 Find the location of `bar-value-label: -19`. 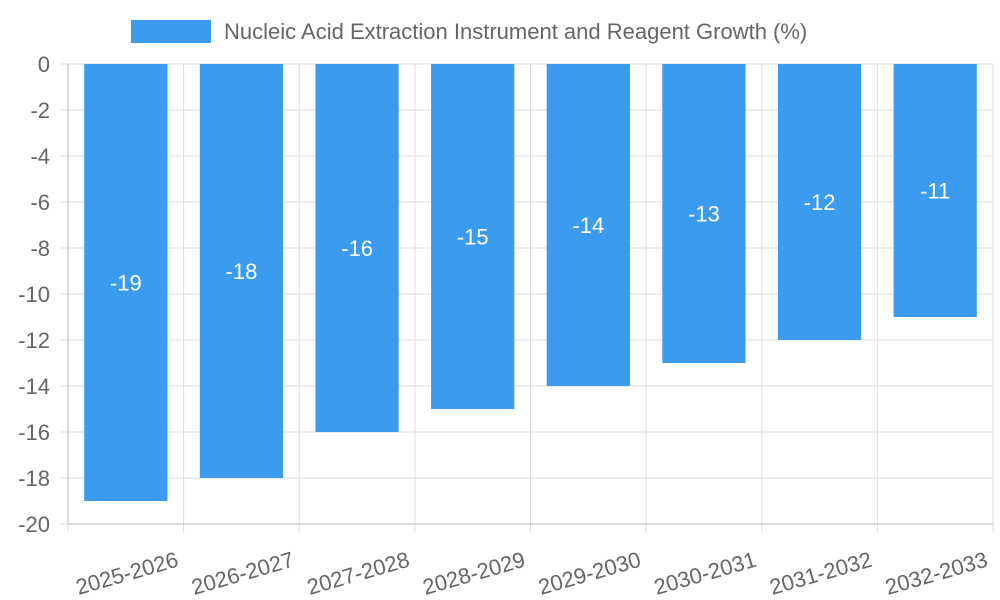

bar-value-label: -19 is located at coordinates (126, 283).